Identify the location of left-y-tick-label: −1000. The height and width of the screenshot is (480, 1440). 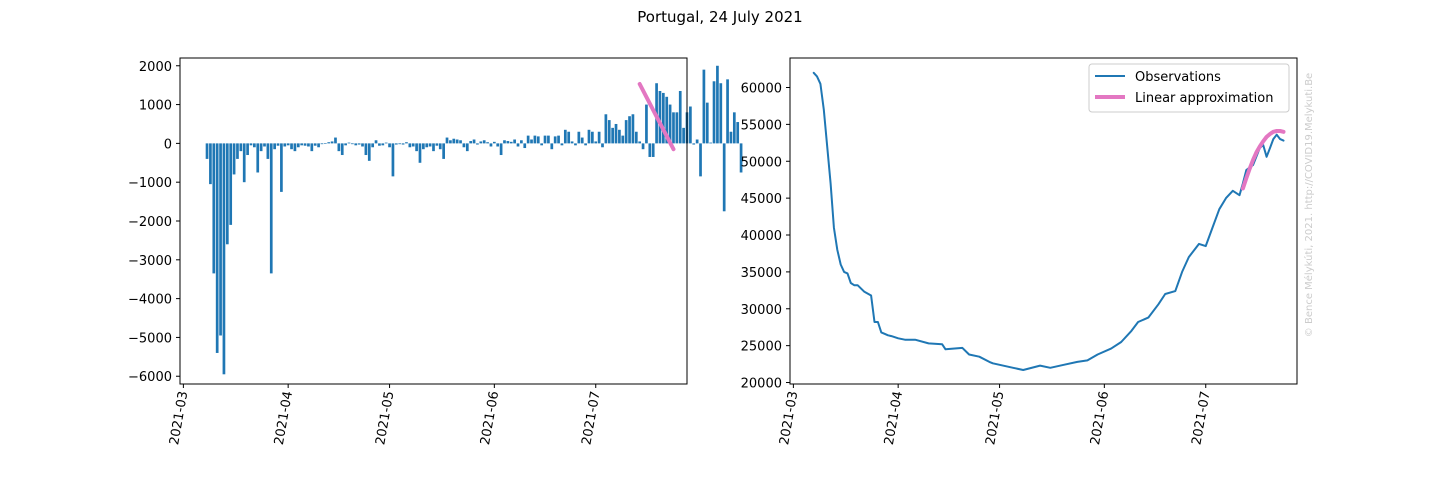
(150, 183).